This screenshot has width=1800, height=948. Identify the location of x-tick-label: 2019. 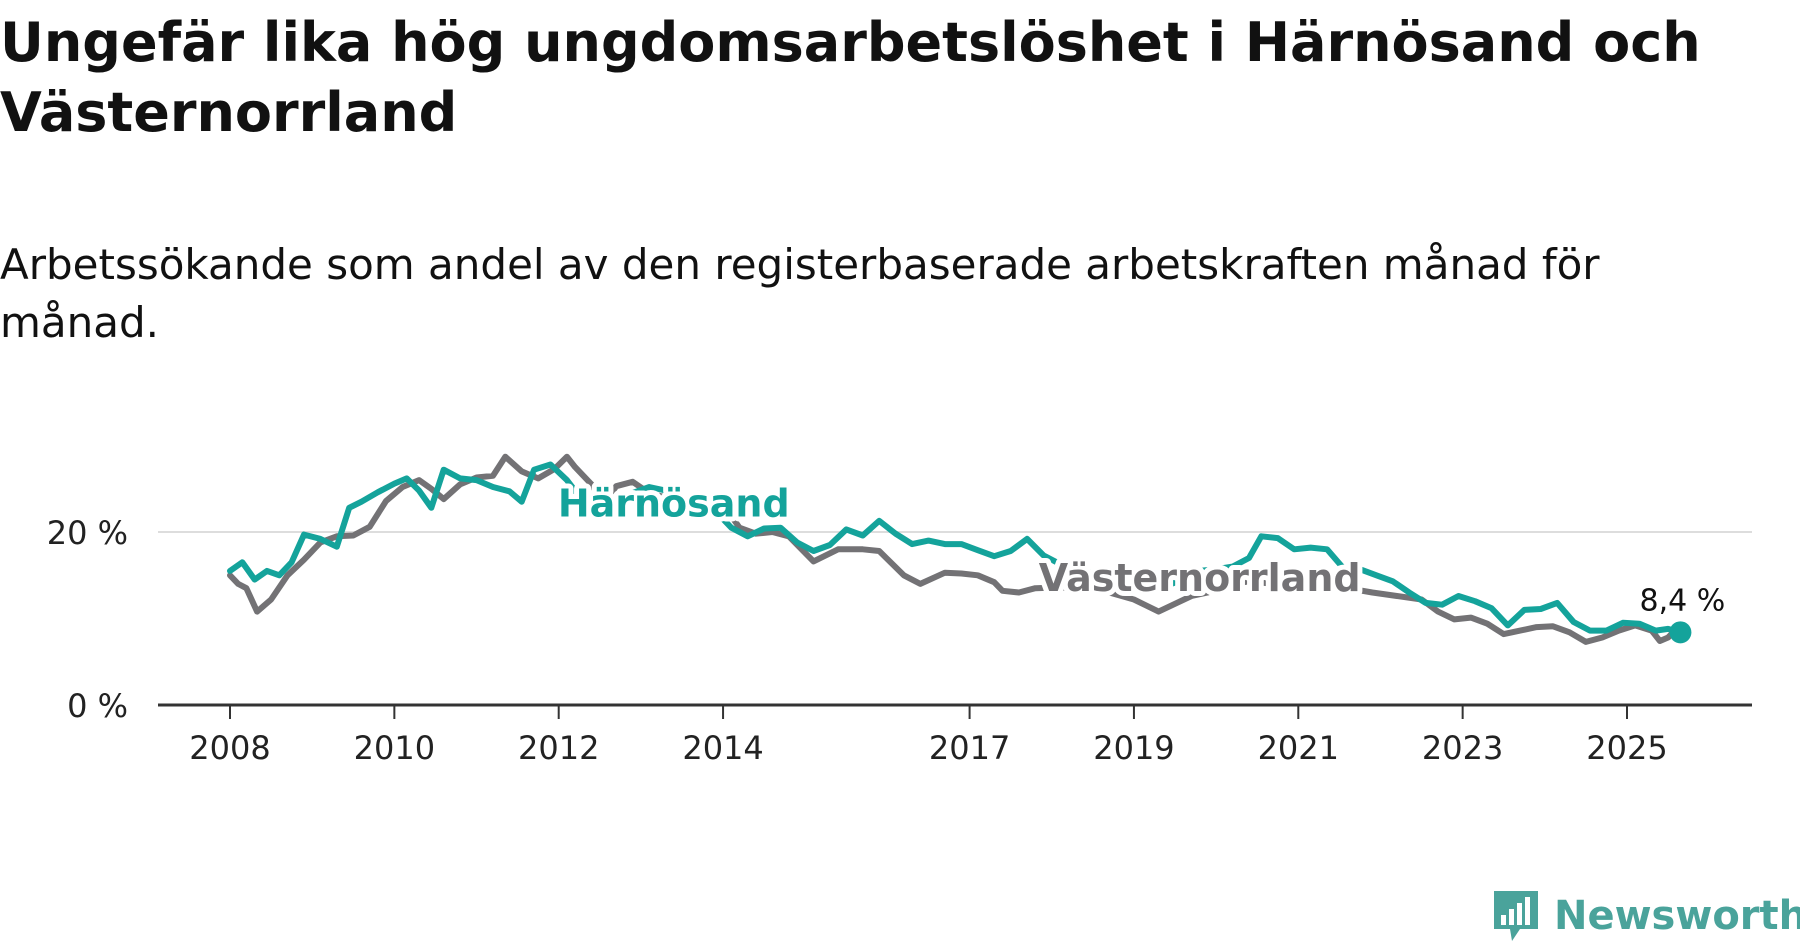
(1133, 748).